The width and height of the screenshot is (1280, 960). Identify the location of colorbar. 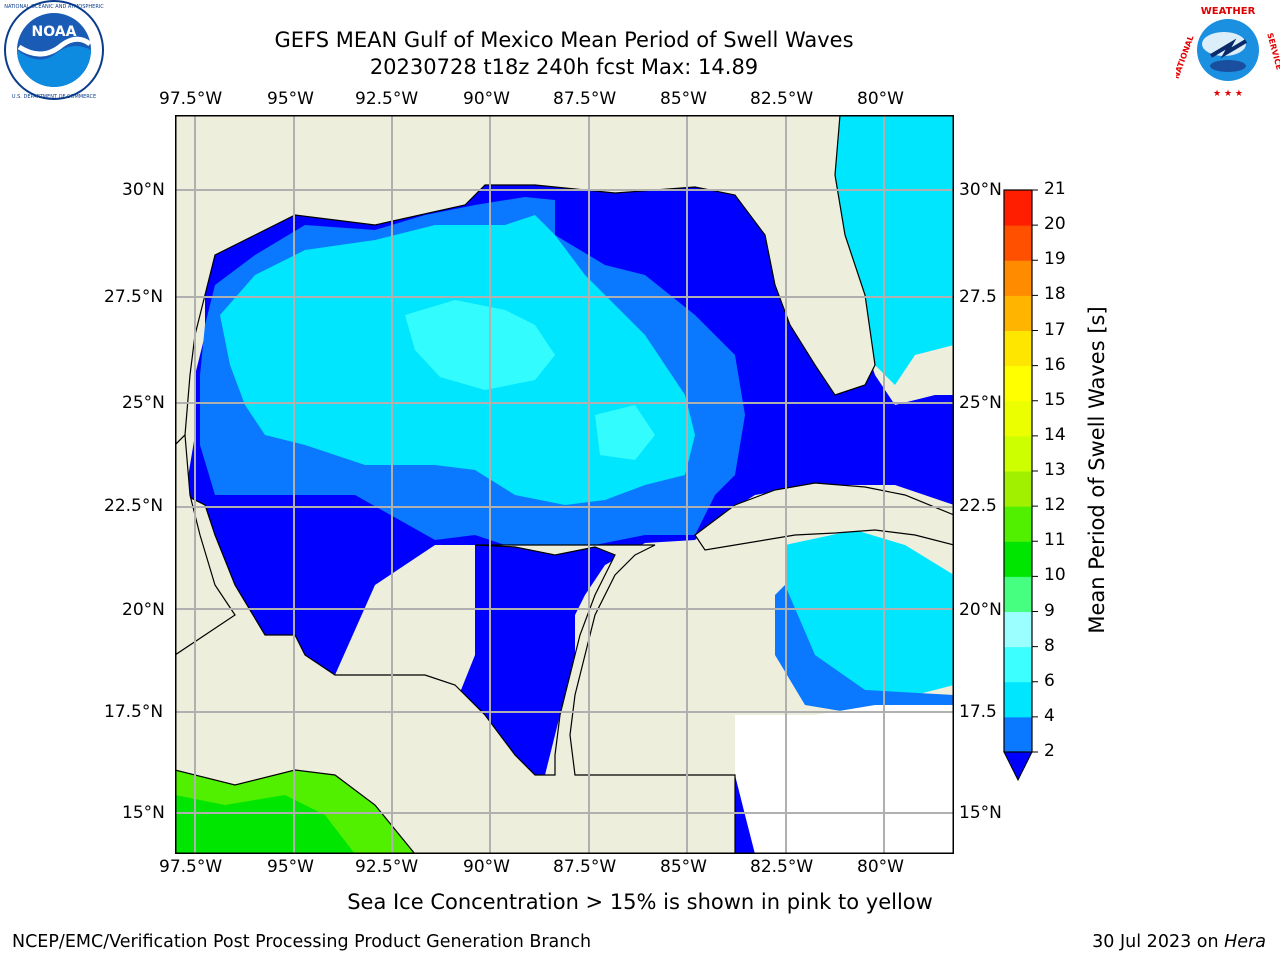
(1020, 486).